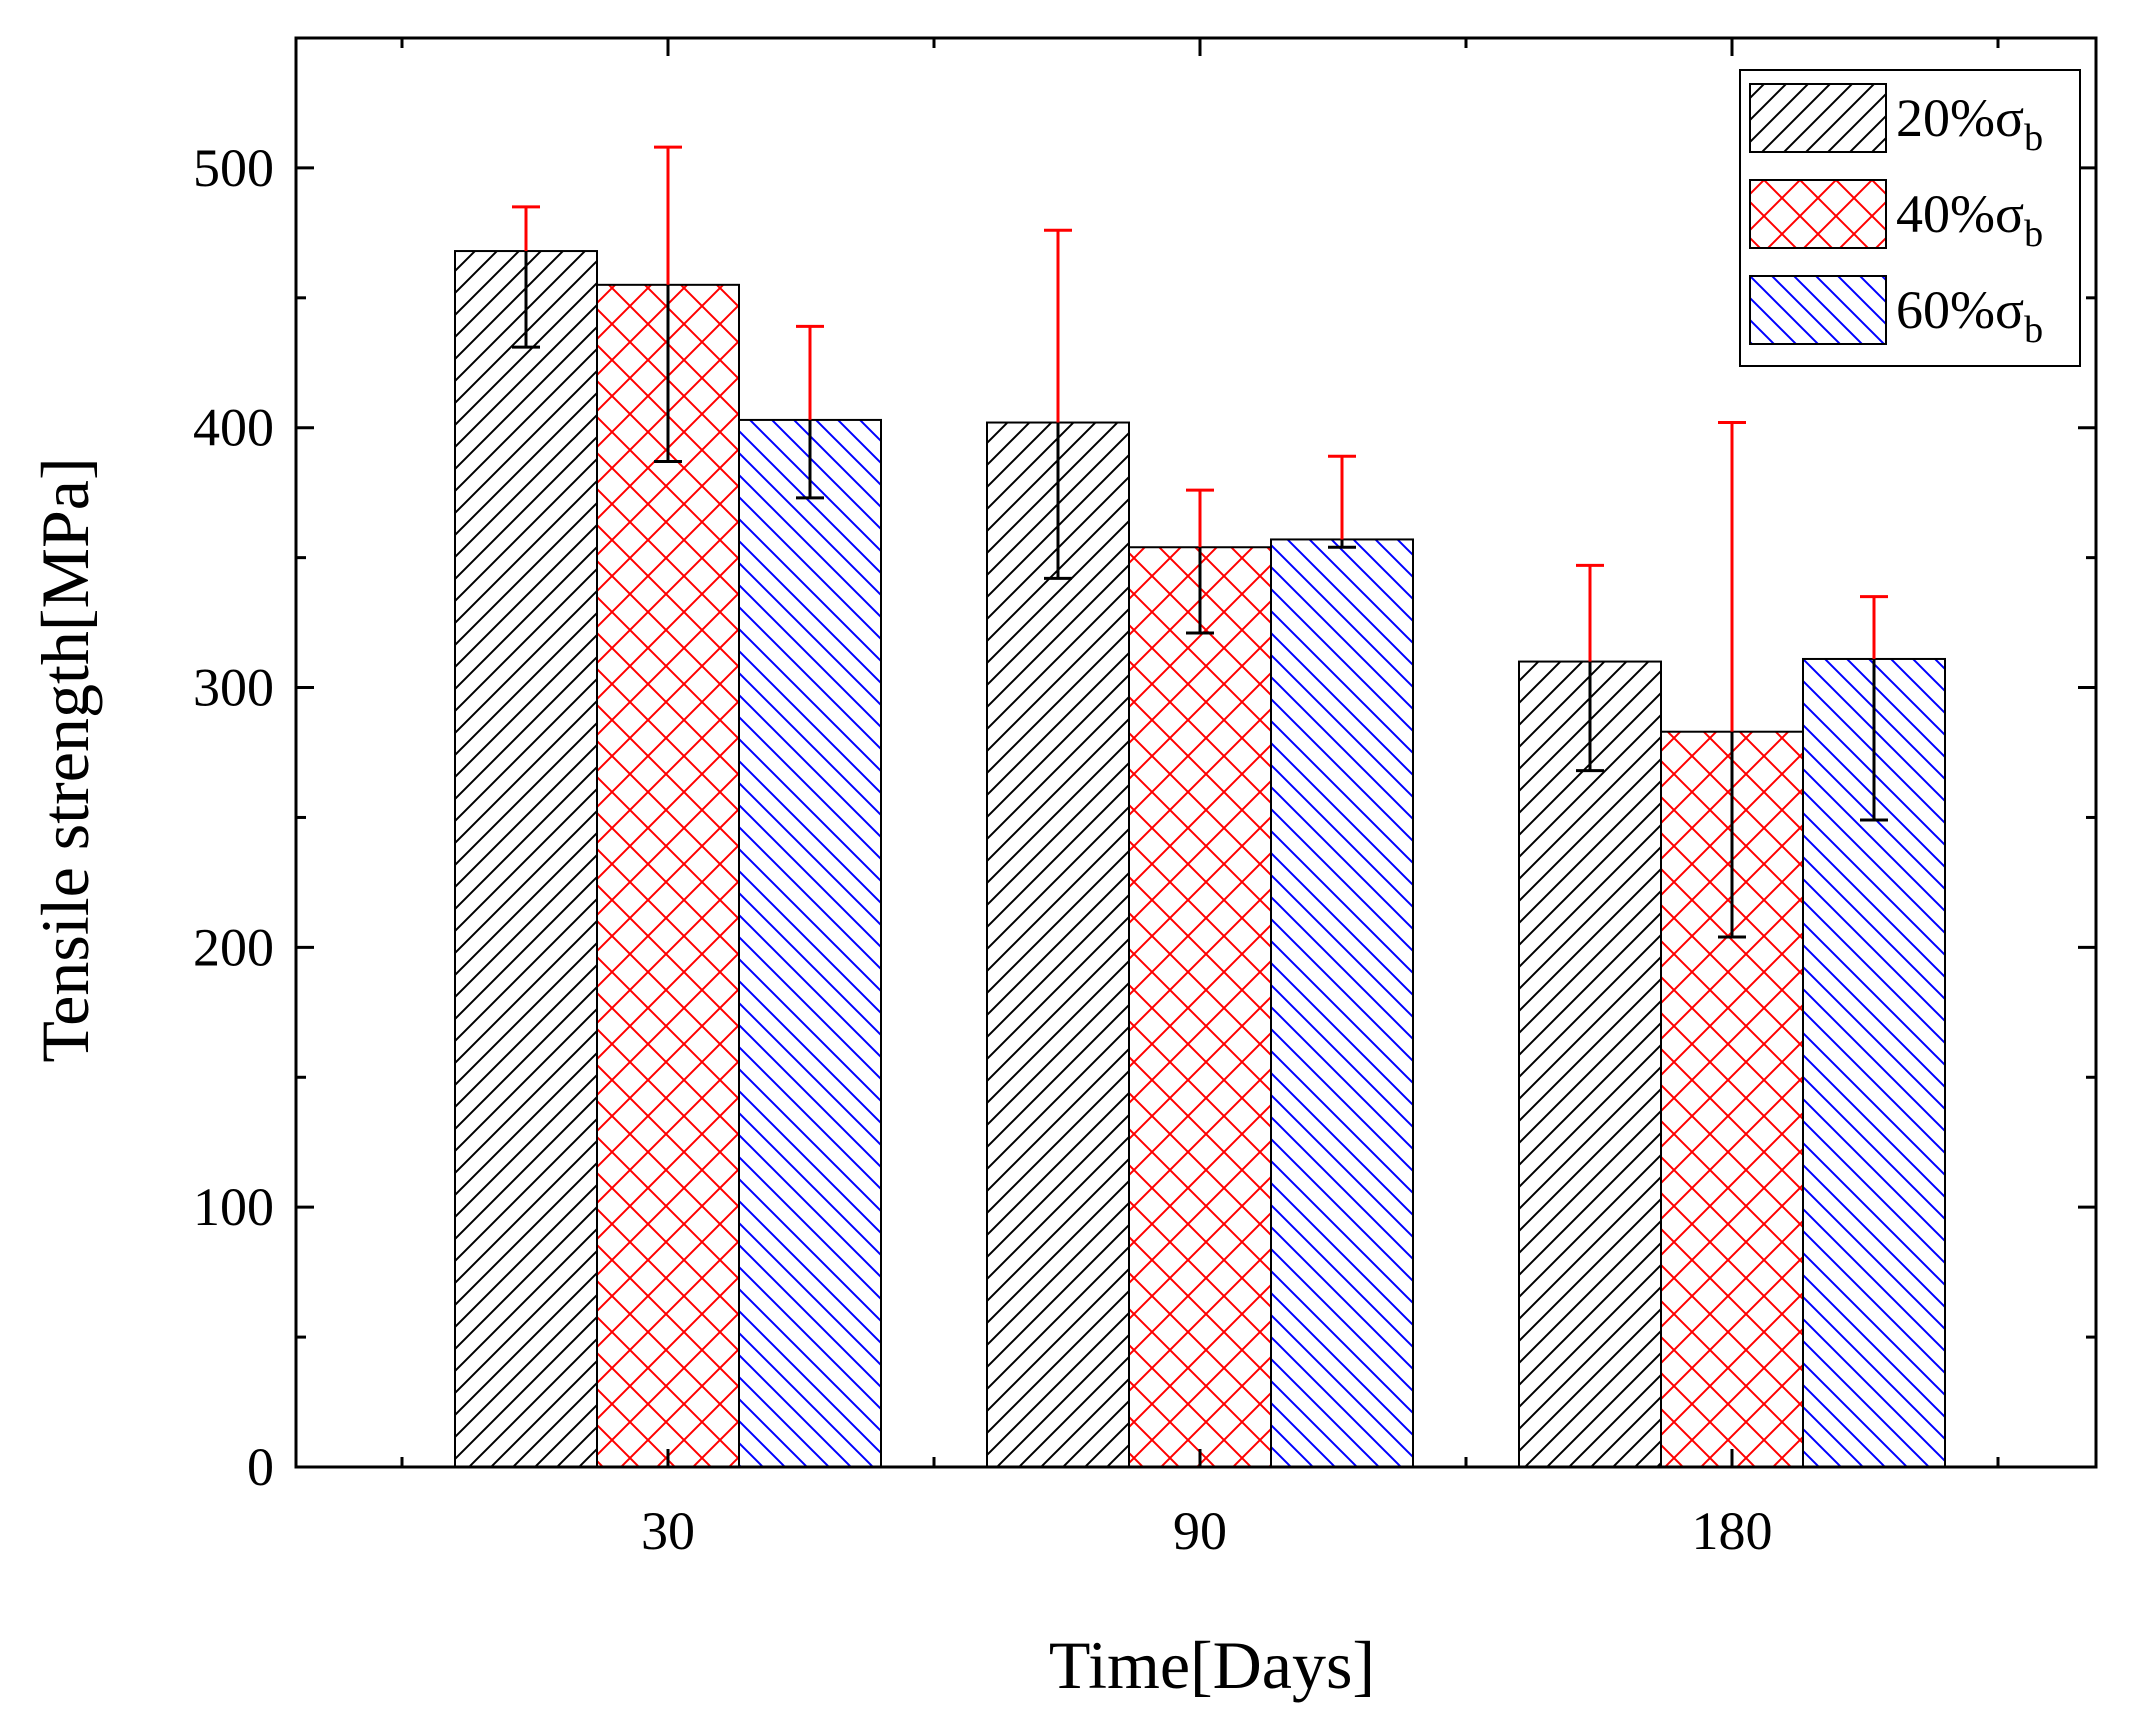  What do you see at coordinates (1200, 1531) in the screenshot?
I see `x-tick-label: 90` at bounding box center [1200, 1531].